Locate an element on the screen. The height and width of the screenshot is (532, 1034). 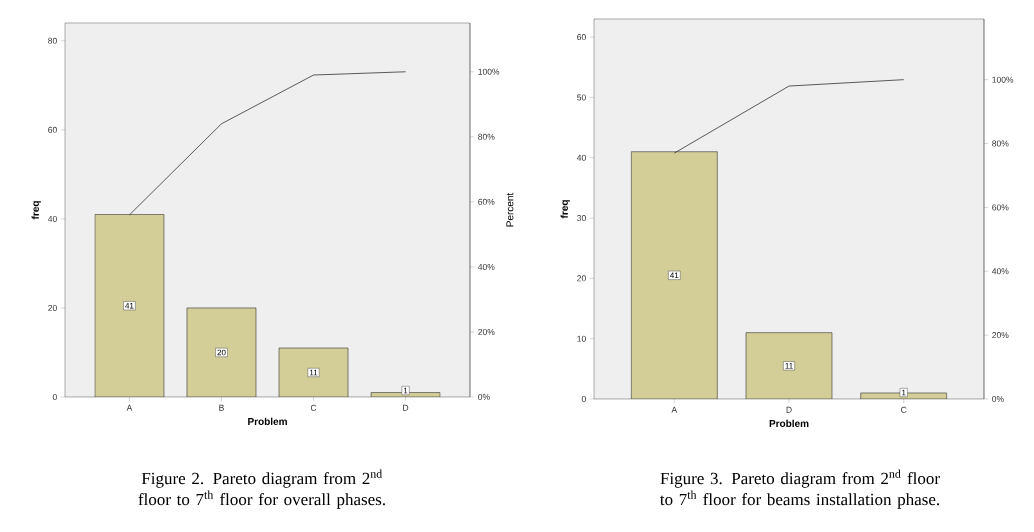
y2-axis-title: Percent is located at coordinates (510, 209).